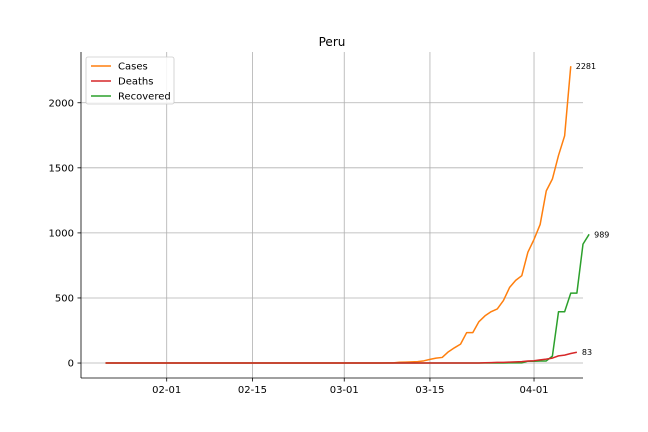 The image size is (648, 432). I want to click on y-tick-label: 2000, so click(61, 103).